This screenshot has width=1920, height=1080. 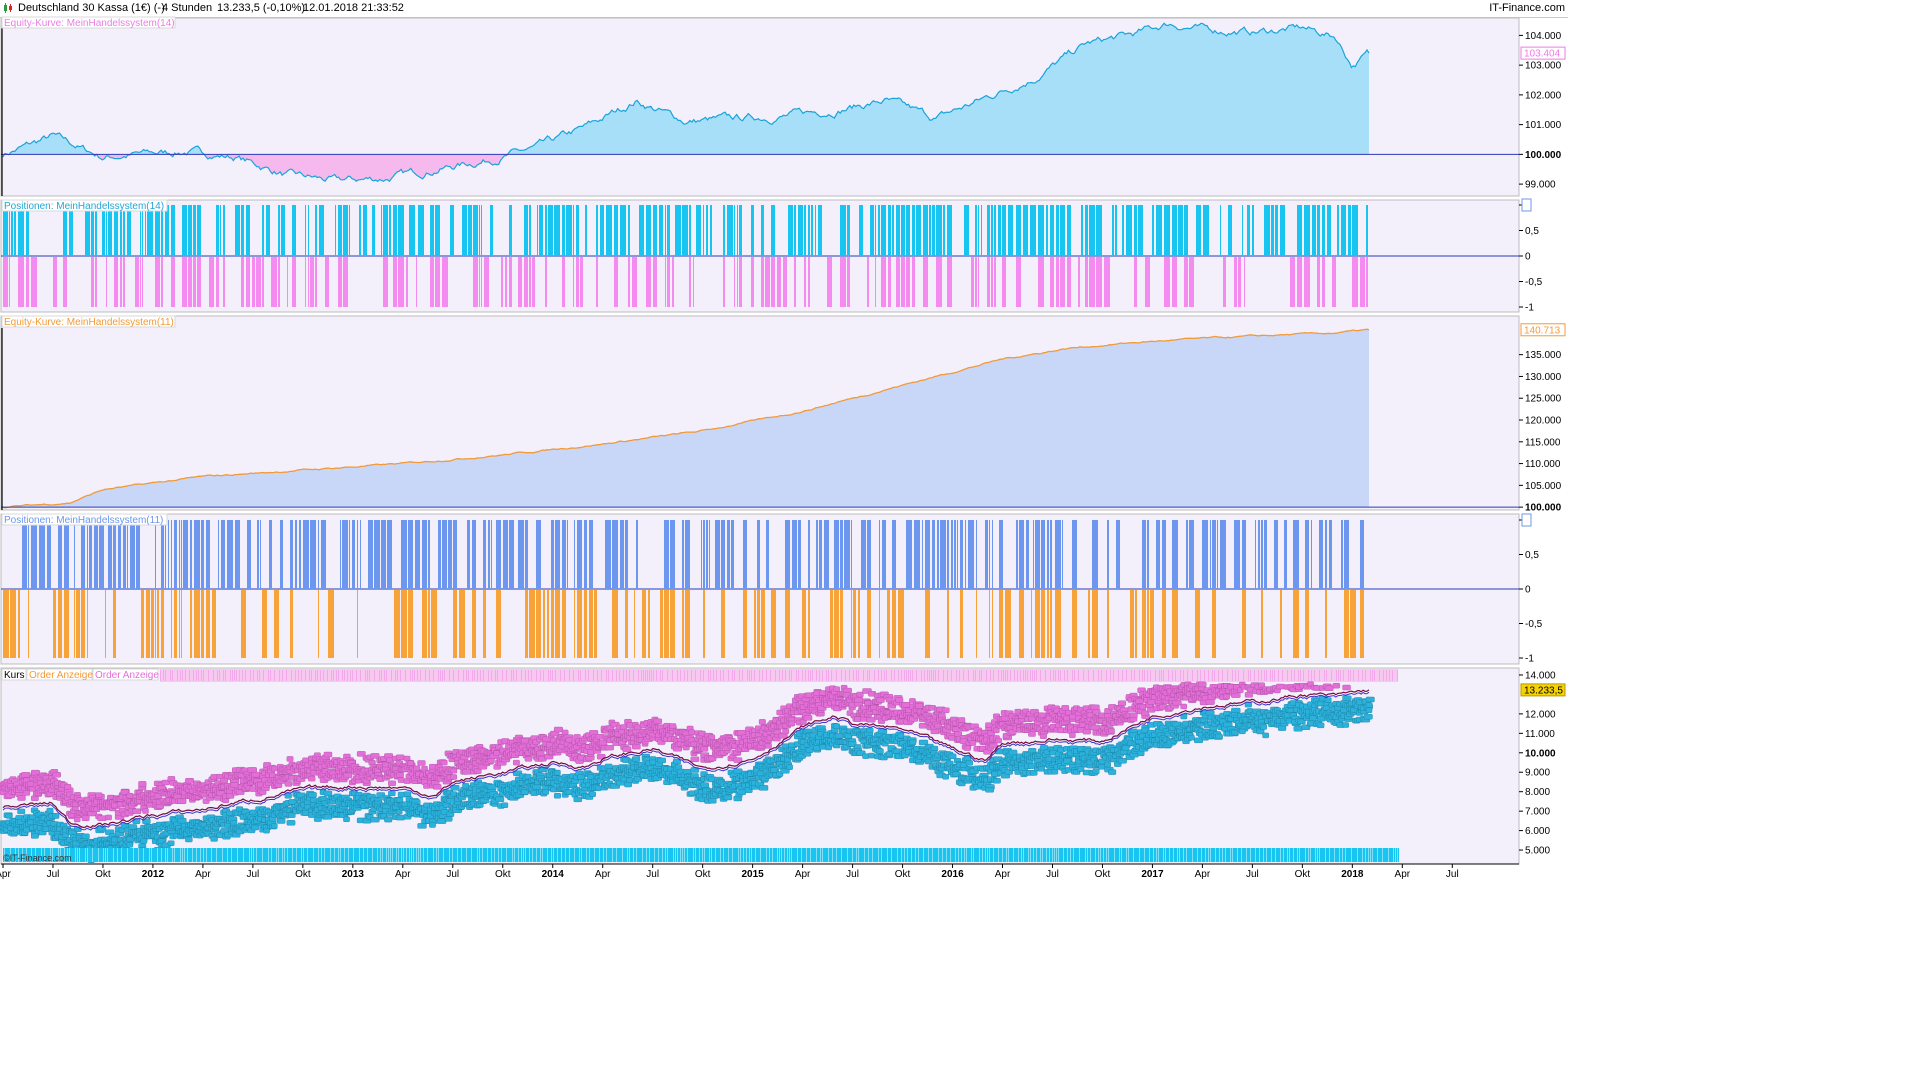 I want to click on timeframe-label: 4 Stunden, so click(x=187, y=8).